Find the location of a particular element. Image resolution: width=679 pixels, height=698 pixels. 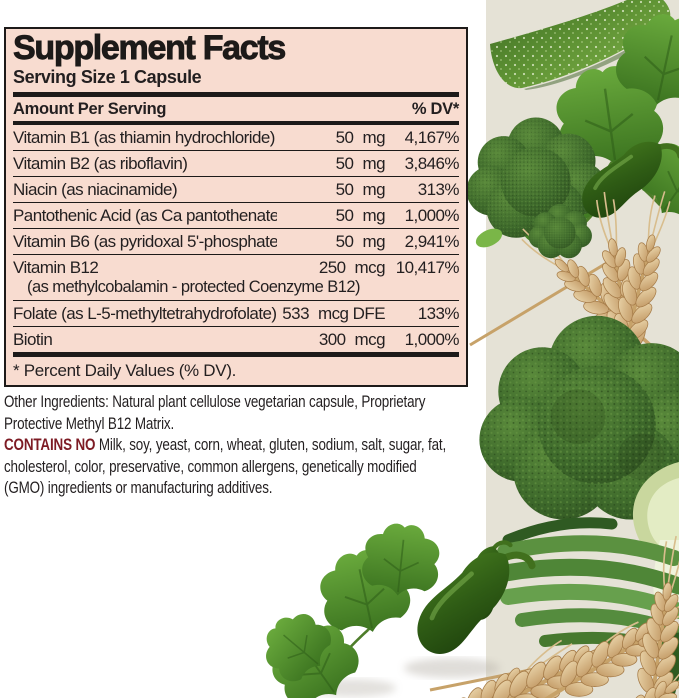

contains-no-label: CONTAINS NO is located at coordinates (50, 444).